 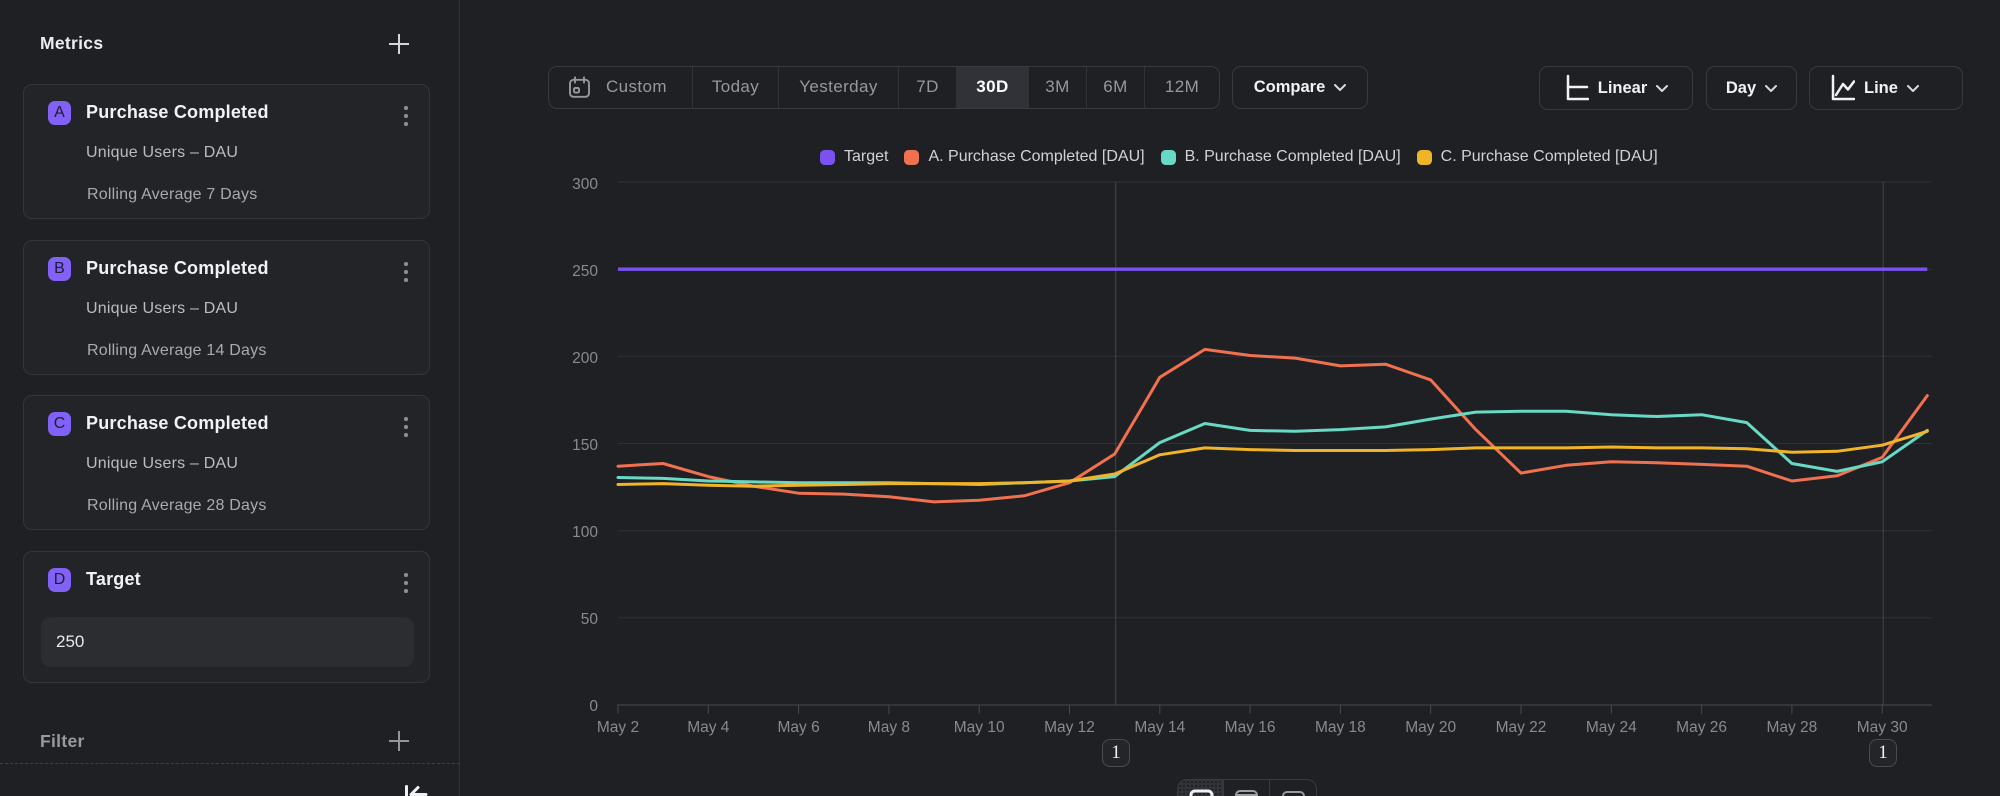 What do you see at coordinates (590, 619) in the screenshot?
I see `svg-text: 50` at bounding box center [590, 619].